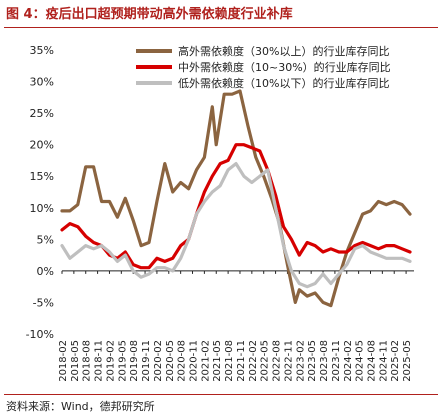  I want to click on x-tick-label: 2018-02, so click(63, 361).